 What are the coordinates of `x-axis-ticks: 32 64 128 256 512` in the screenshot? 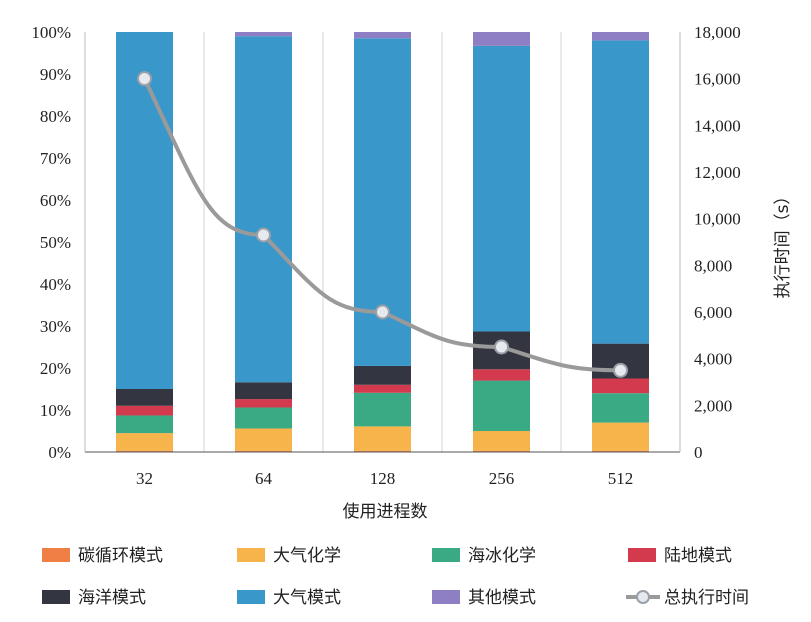 It's located at (384, 478).